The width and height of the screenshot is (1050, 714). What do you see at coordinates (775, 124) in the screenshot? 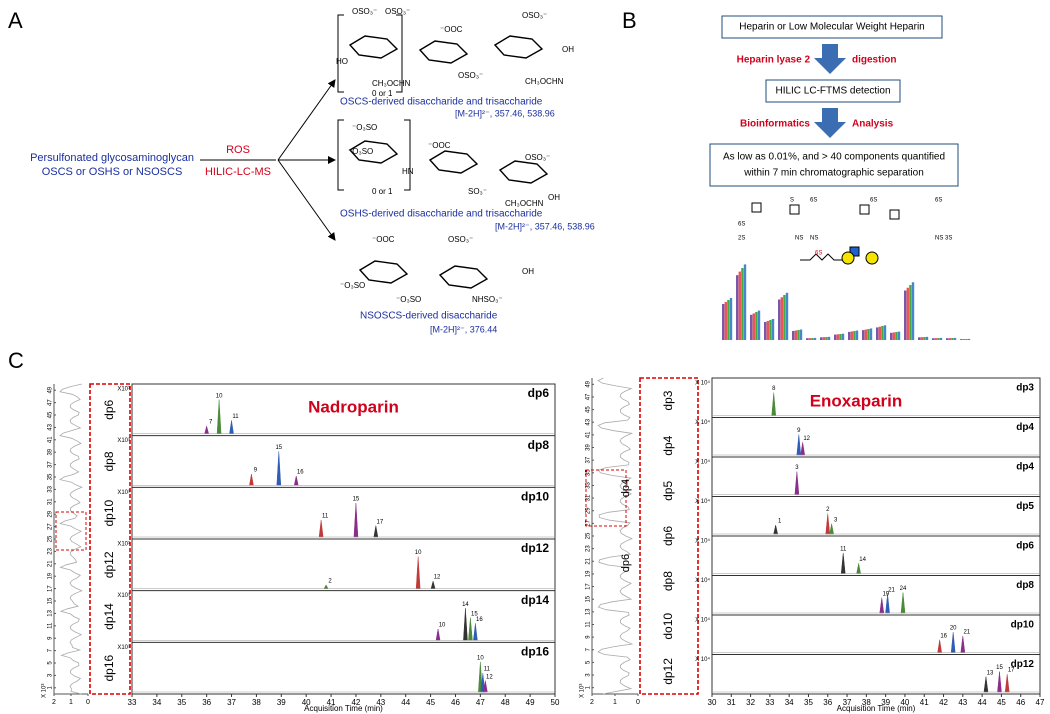
I see `flow-step: Bioinformatics` at bounding box center [775, 124].